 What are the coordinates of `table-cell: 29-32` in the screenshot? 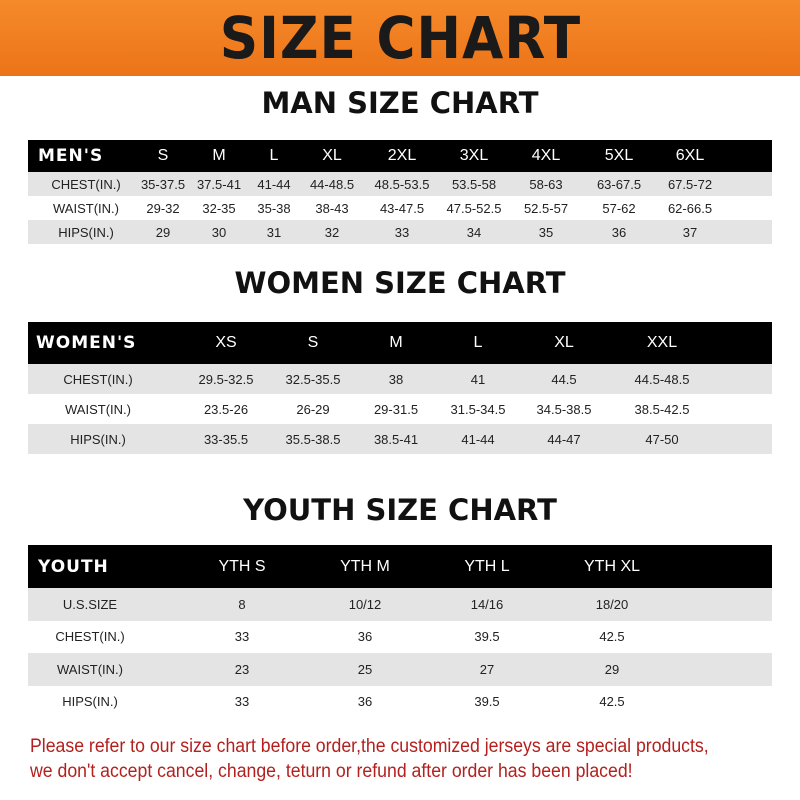 It's located at (163, 208).